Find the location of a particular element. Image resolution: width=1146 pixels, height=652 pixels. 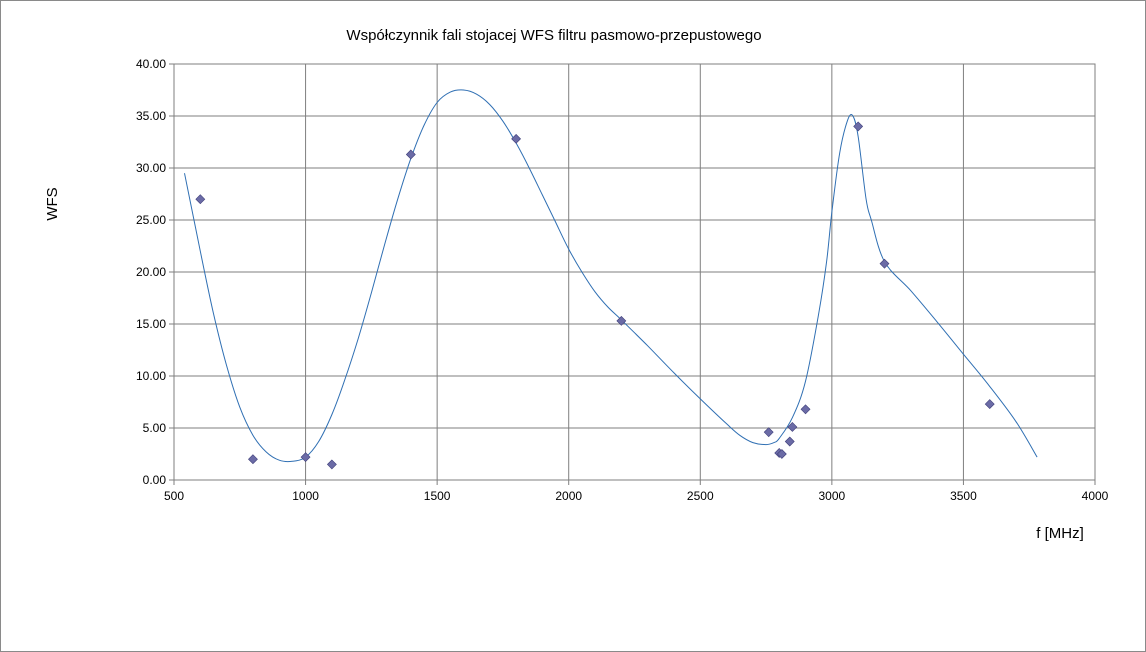

y-tick-label: 30.00 is located at coordinates (151, 168).